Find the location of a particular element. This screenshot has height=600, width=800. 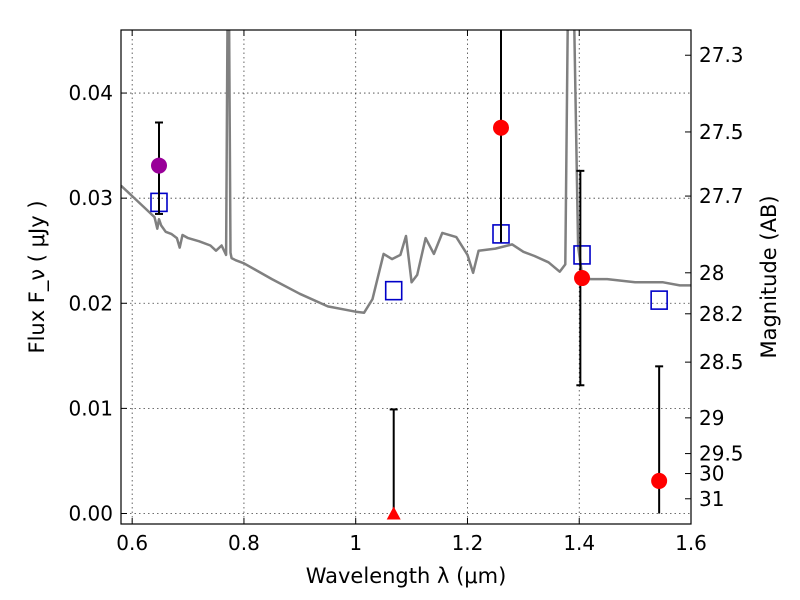

y-tick-label-right: 28 is located at coordinates (711, 273).